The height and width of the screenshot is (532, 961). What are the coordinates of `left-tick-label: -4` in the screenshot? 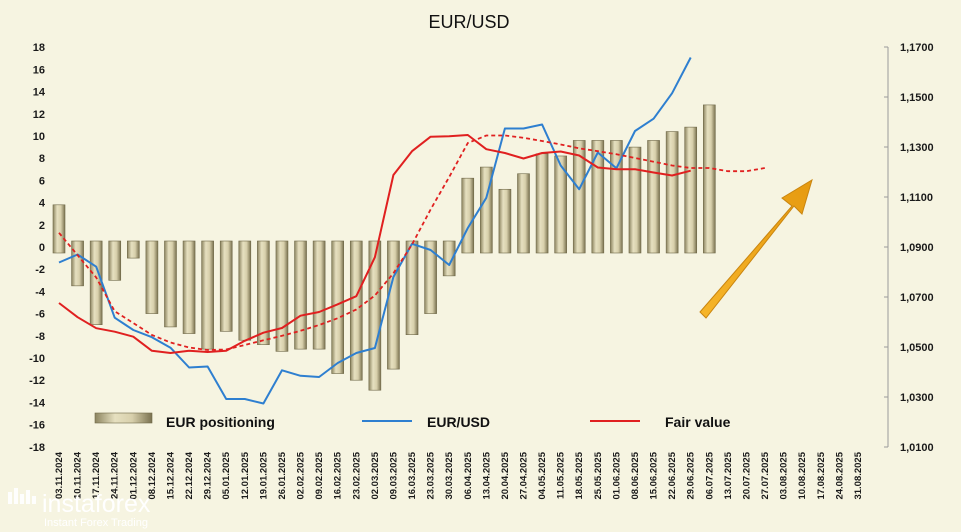 It's located at (40, 292).